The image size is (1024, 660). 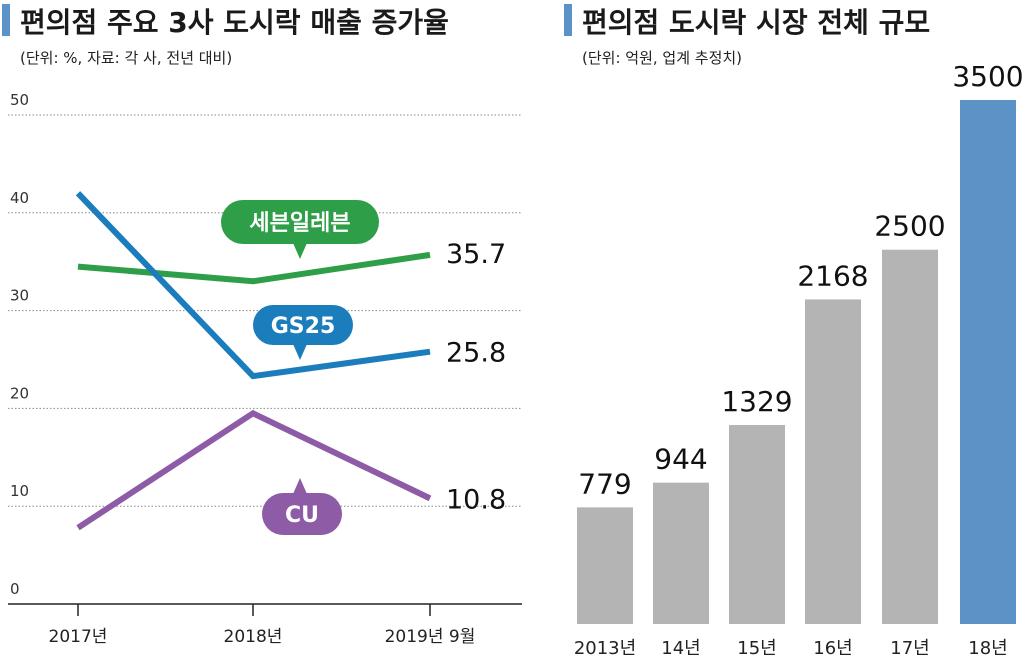 I want to click on y-tick-label: 50, so click(x=19, y=100).